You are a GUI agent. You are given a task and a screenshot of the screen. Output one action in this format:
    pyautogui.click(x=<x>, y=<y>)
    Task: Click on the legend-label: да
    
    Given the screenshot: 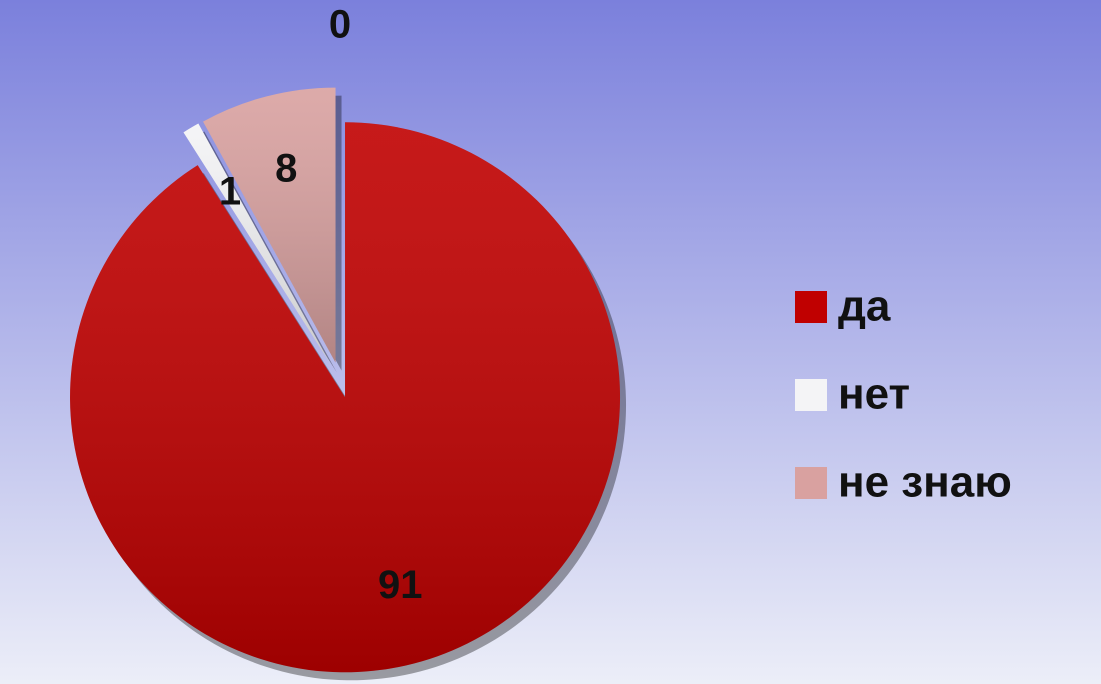 What is the action you would take?
    pyautogui.click(x=864, y=306)
    